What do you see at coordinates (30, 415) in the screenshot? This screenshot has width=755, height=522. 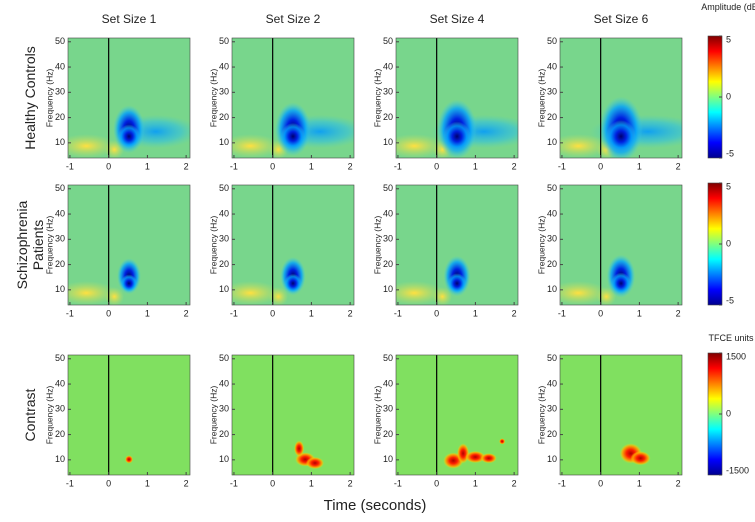 I see `row-label: Contrast` at bounding box center [30, 415].